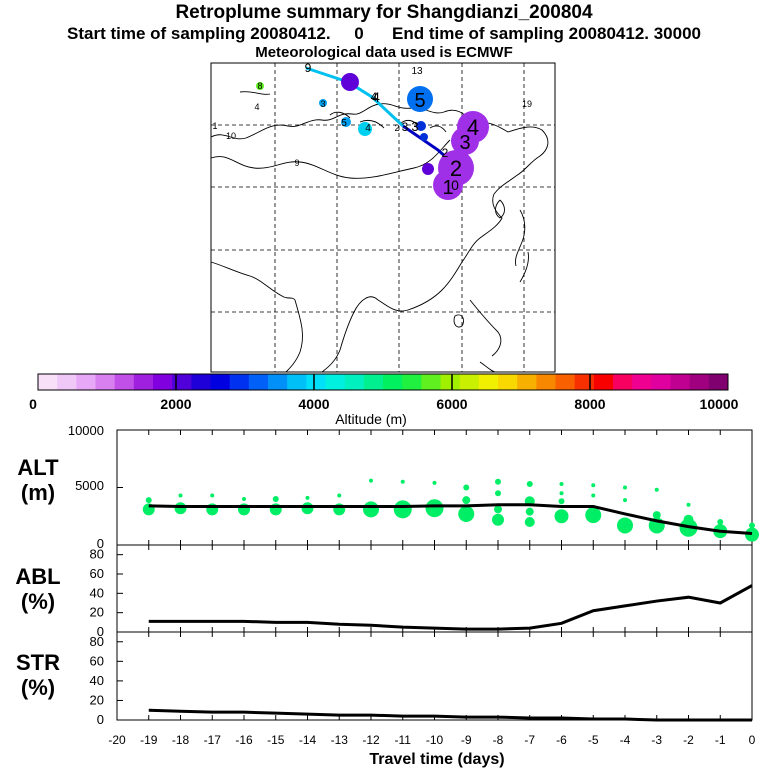 The width and height of the screenshot is (768, 768). I want to click on x-tick-label: -3, so click(656, 740).